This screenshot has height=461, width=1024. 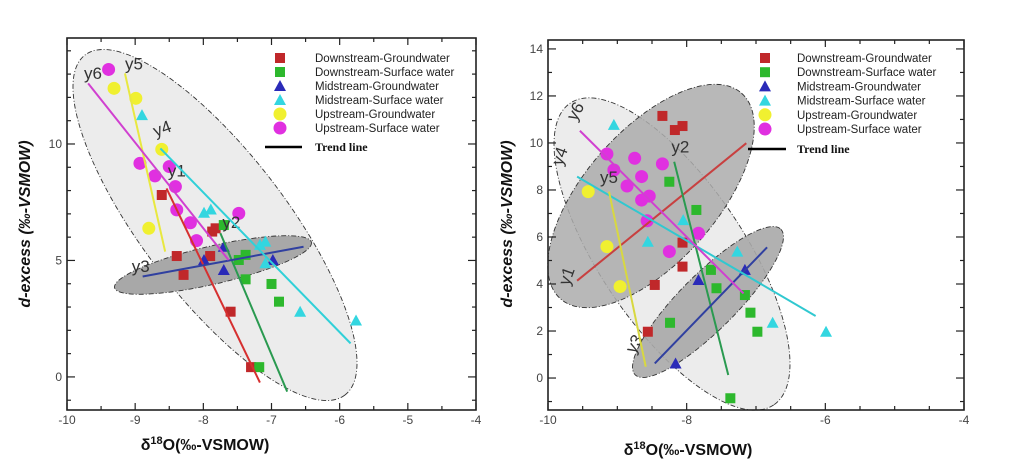 I want to click on x-axis-label-rest: O(‰-VSMOW), so click(x=216, y=445).